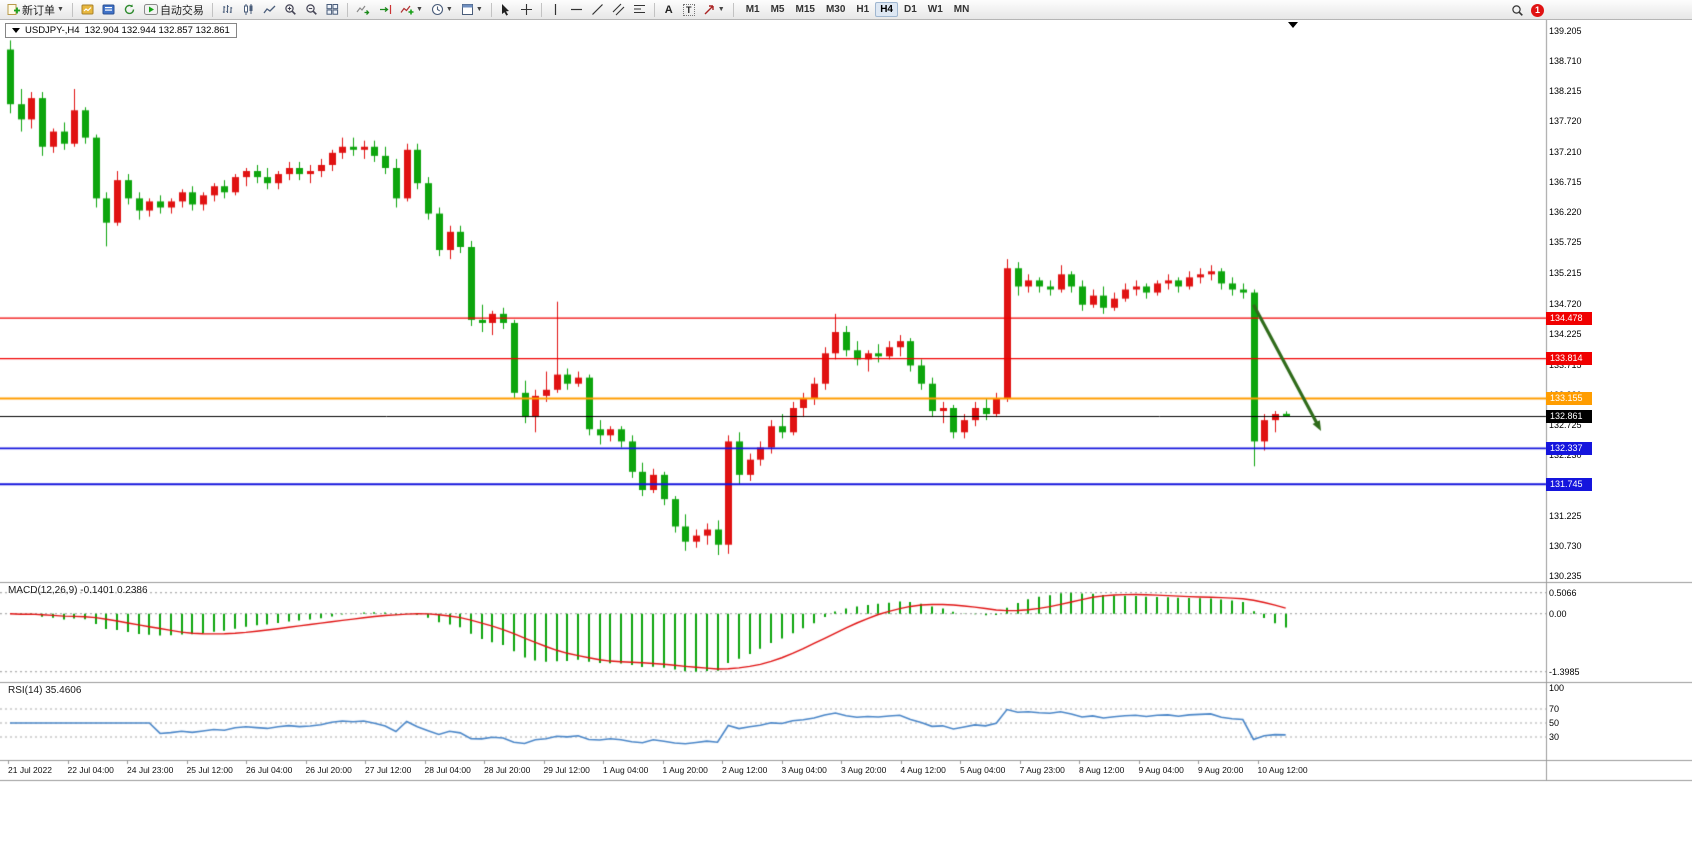  Describe the element at coordinates (1565, 152) in the screenshot. I see `price-axis-label: 137.210` at that location.